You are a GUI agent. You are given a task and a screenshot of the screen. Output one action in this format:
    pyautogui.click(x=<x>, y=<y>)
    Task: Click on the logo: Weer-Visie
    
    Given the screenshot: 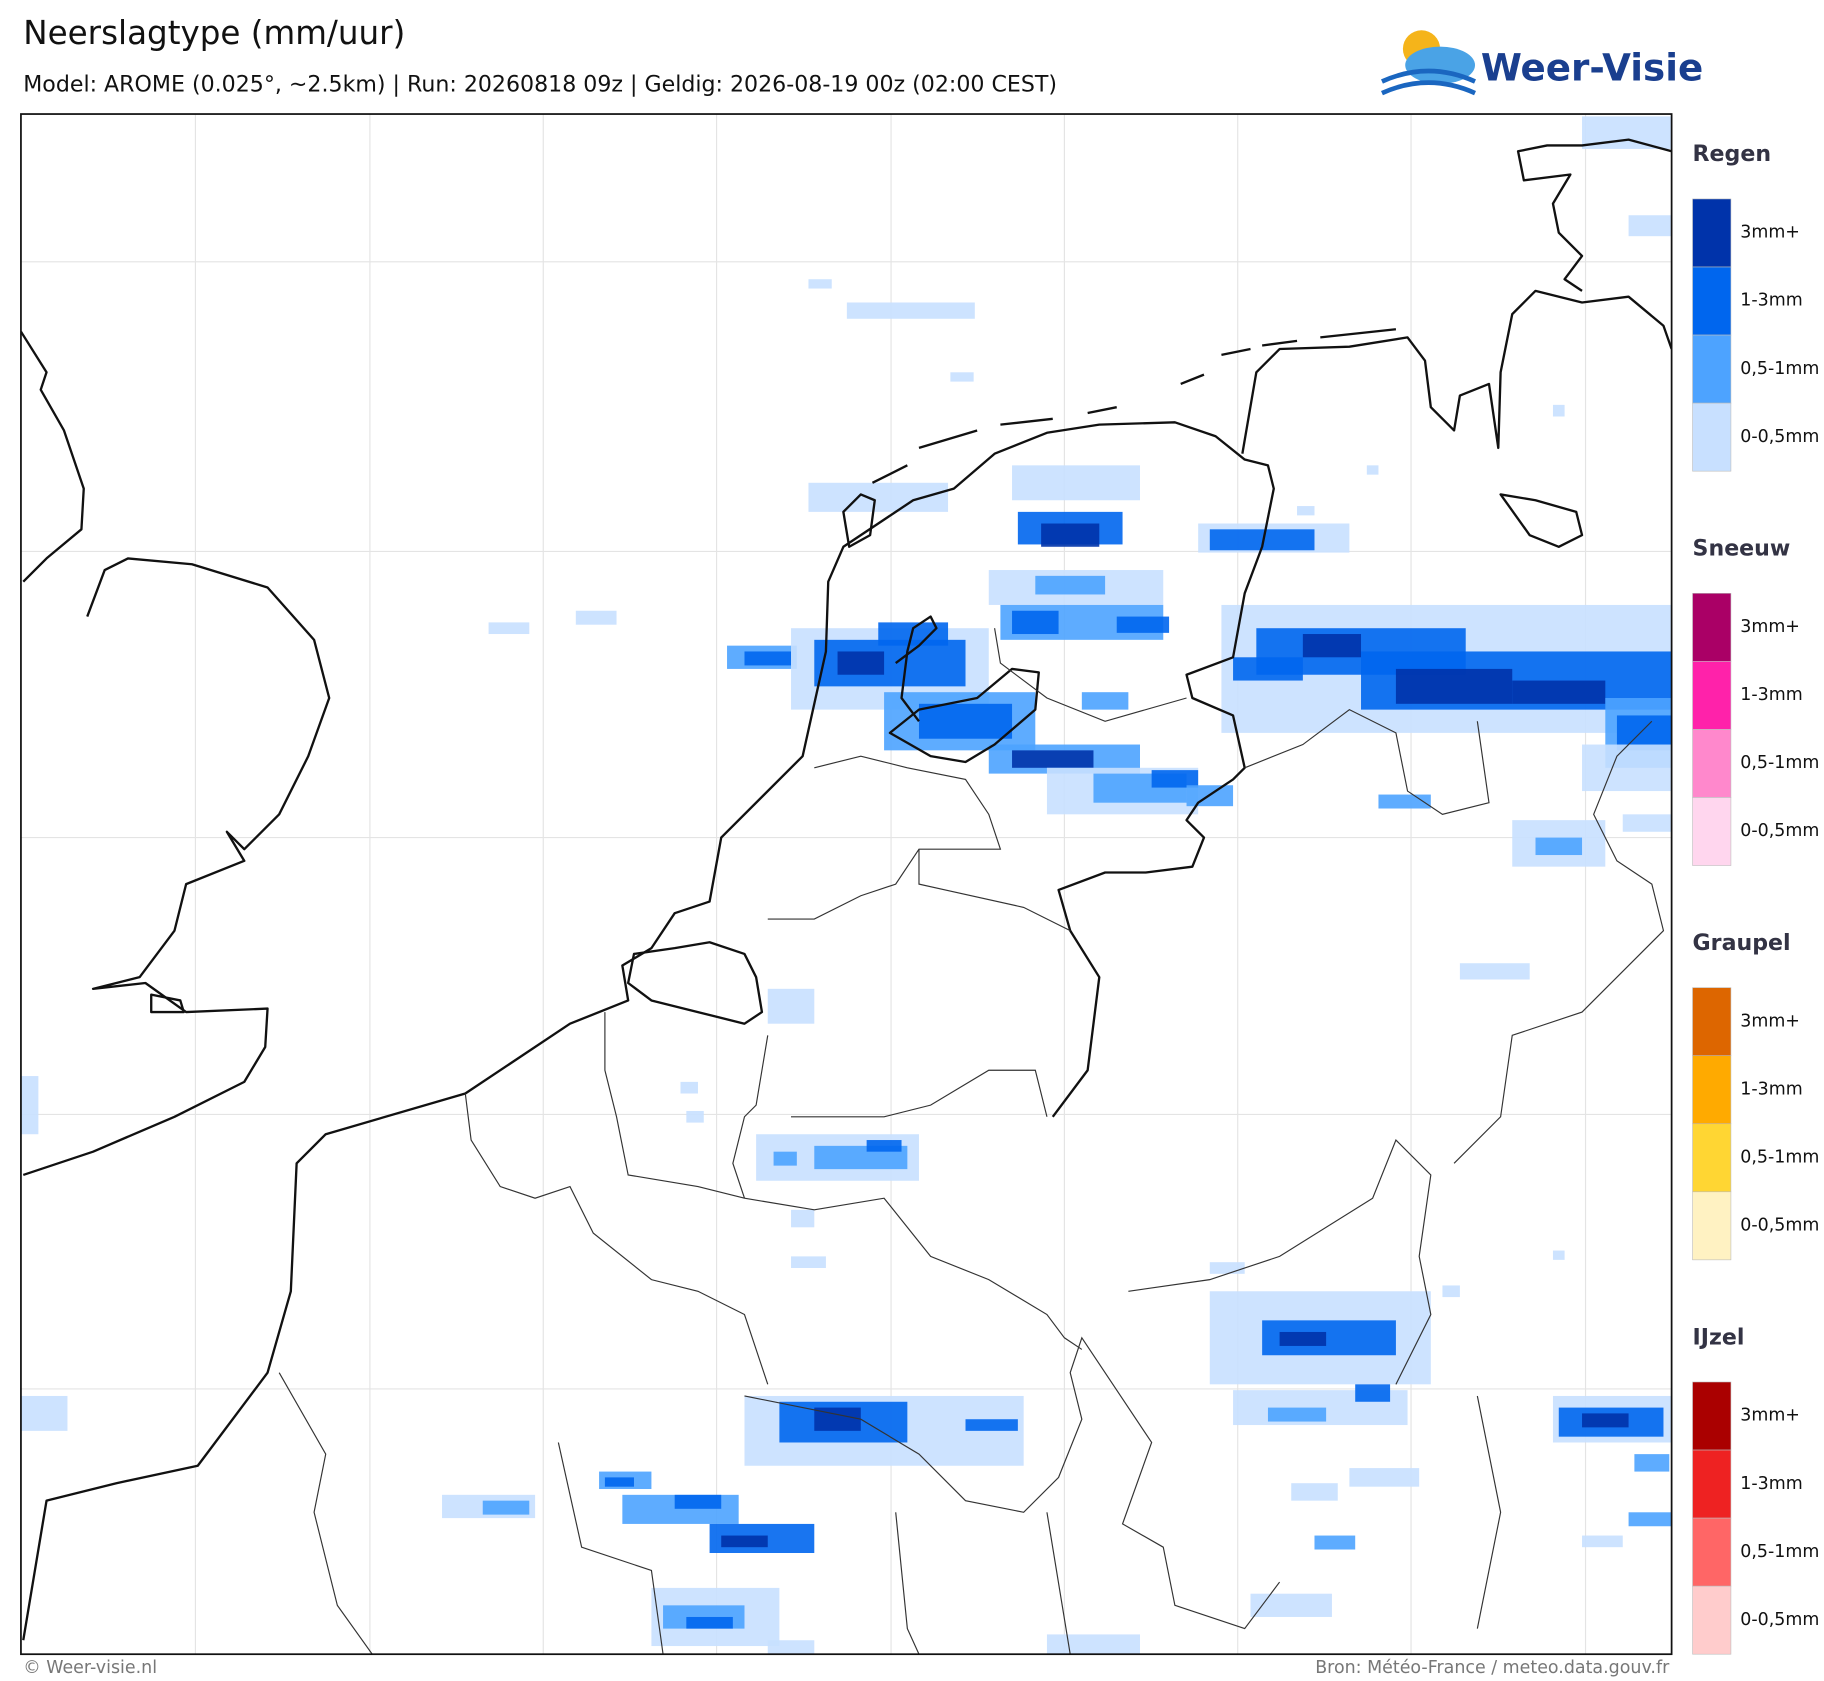 What is the action you would take?
    pyautogui.click(x=1542, y=63)
    